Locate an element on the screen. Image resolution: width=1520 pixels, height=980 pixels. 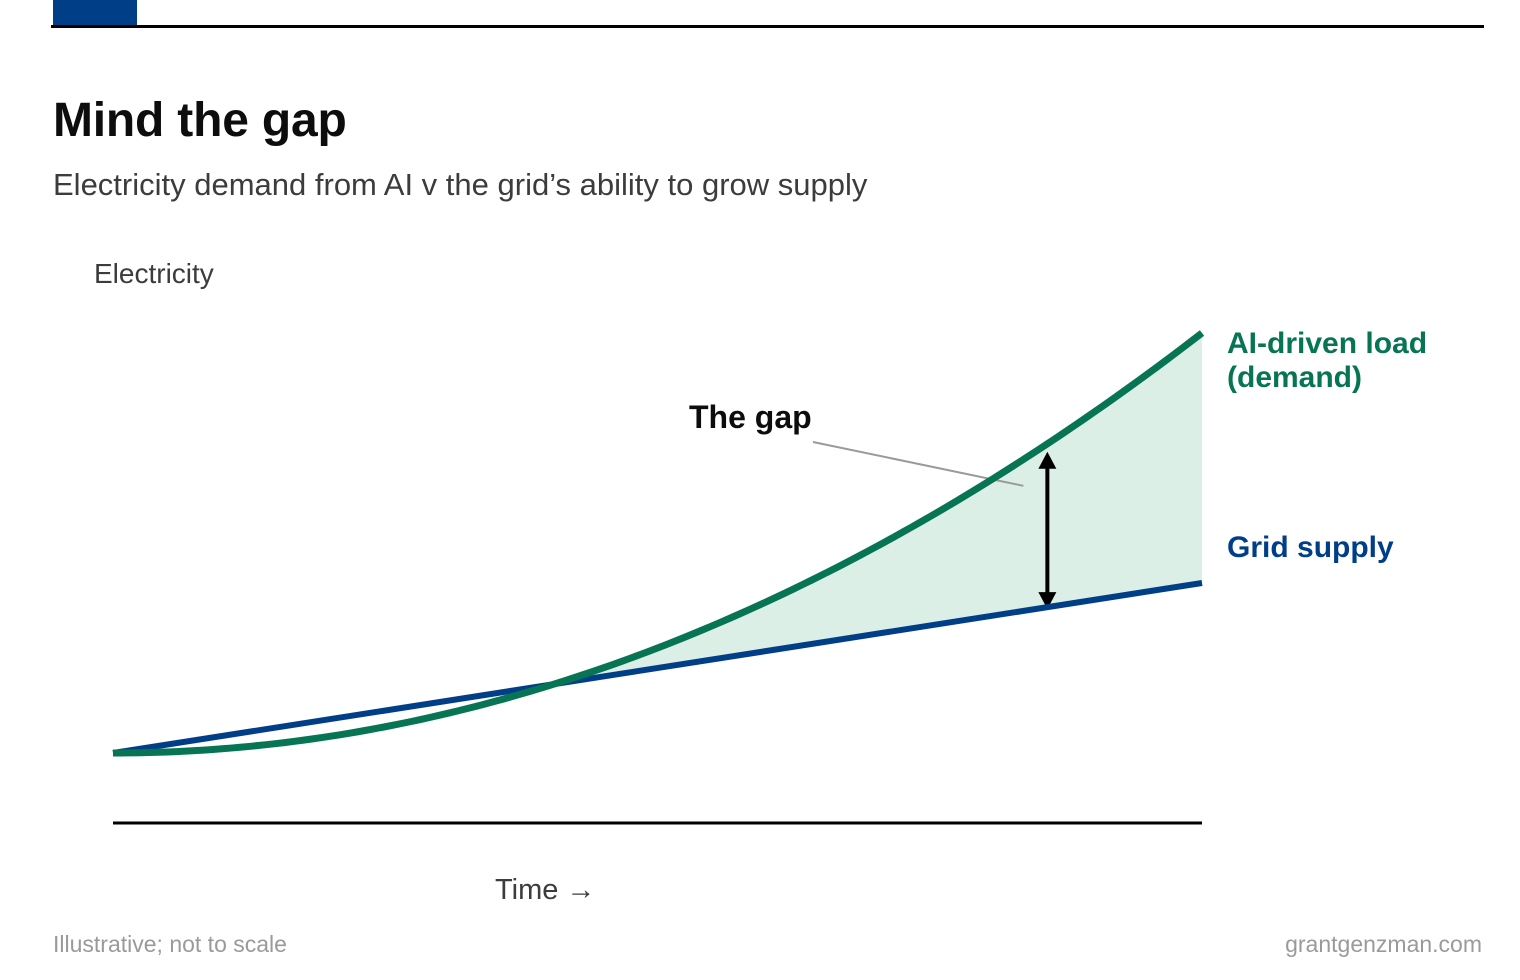
accent-tab is located at coordinates (95, 12).